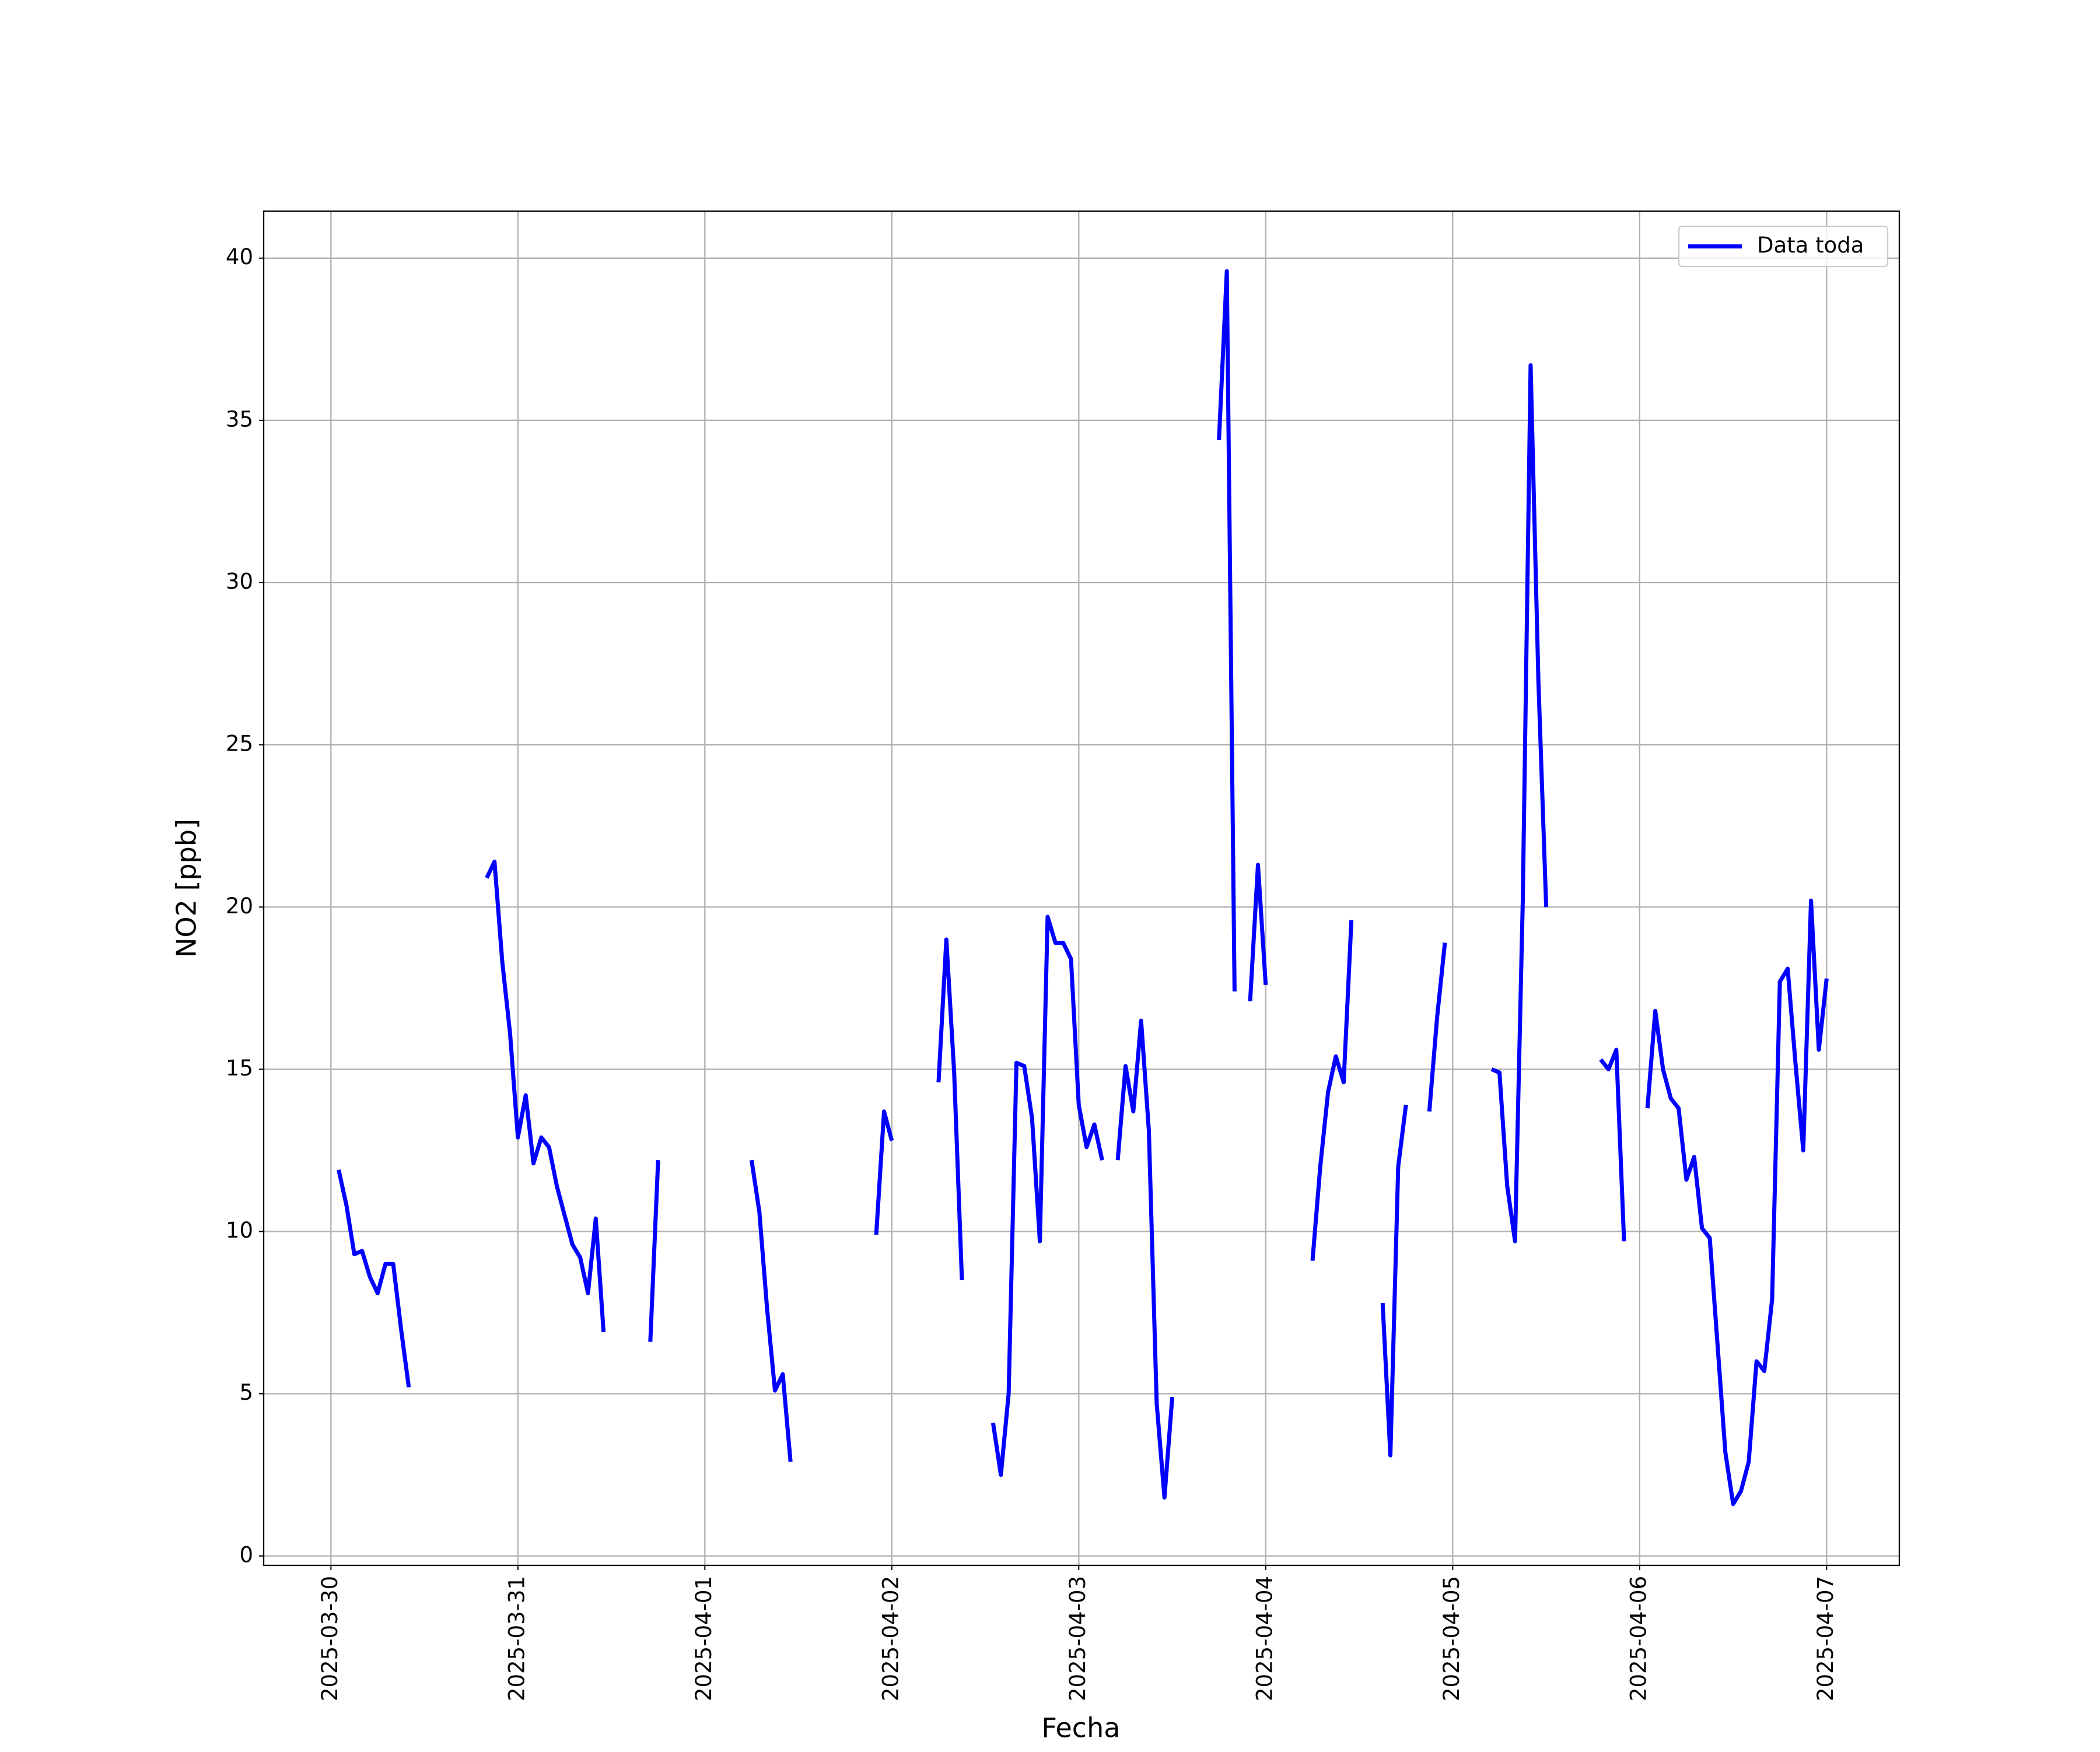 The width and height of the screenshot is (2100, 1752). What do you see at coordinates (329, 1638) in the screenshot?
I see `x-tick-label: 2025-03-30` at bounding box center [329, 1638].